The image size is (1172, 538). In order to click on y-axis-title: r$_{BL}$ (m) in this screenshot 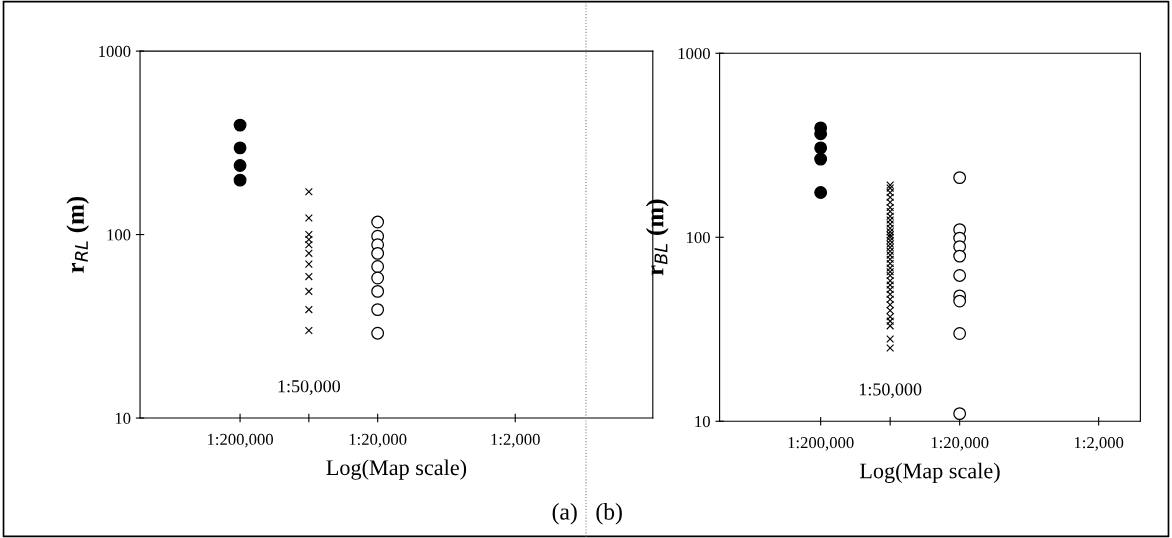, I will do `click(657, 237)`.